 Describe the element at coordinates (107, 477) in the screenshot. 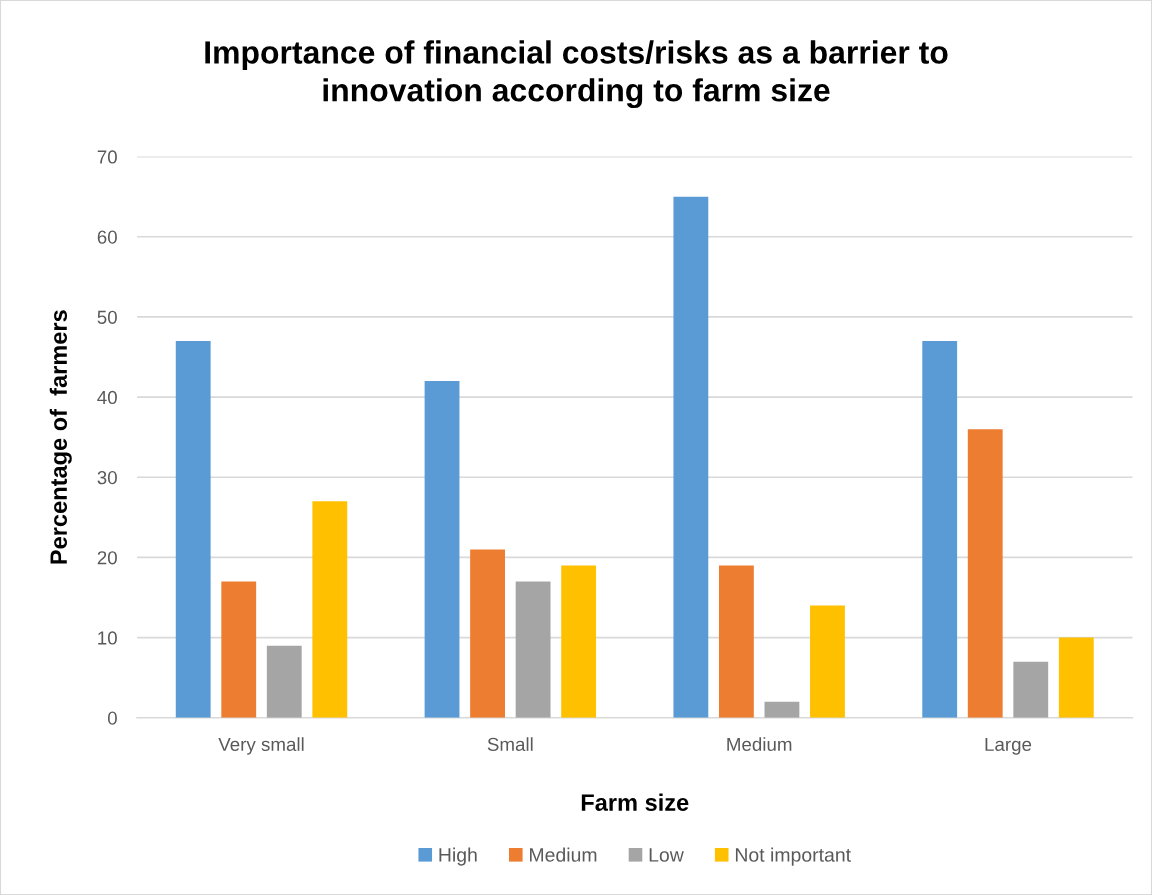

I see `y-tick-label: 30` at that location.